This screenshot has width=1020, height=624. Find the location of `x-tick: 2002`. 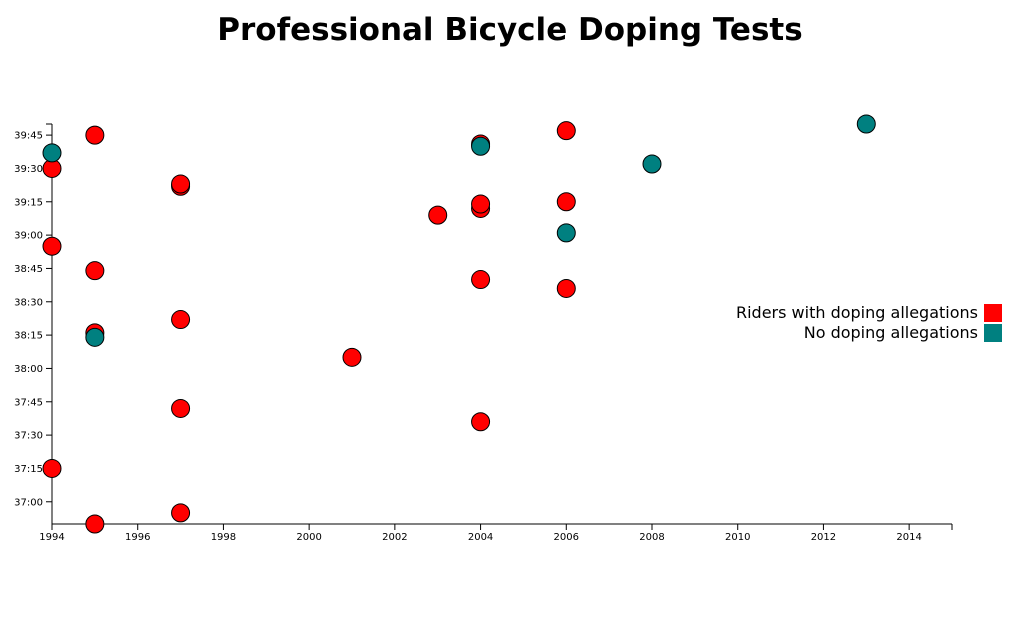

x-tick: 2002 is located at coordinates (395, 533).